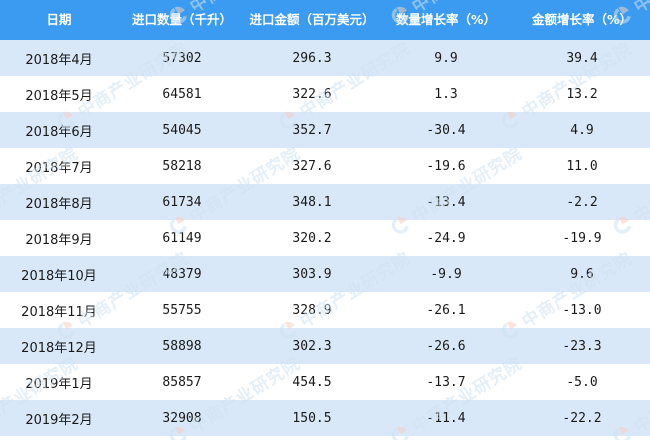 Image resolution: width=650 pixels, height=440 pixels. What do you see at coordinates (446, 58) in the screenshot?
I see `cell-qty-growth: 9.9` at bounding box center [446, 58].